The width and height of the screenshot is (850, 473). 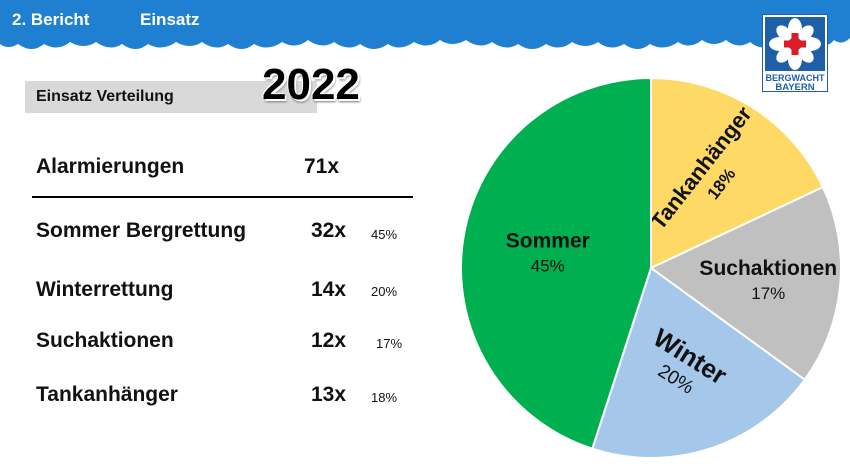 What do you see at coordinates (329, 230) in the screenshot?
I see `row-count-sommer: 32x` at bounding box center [329, 230].